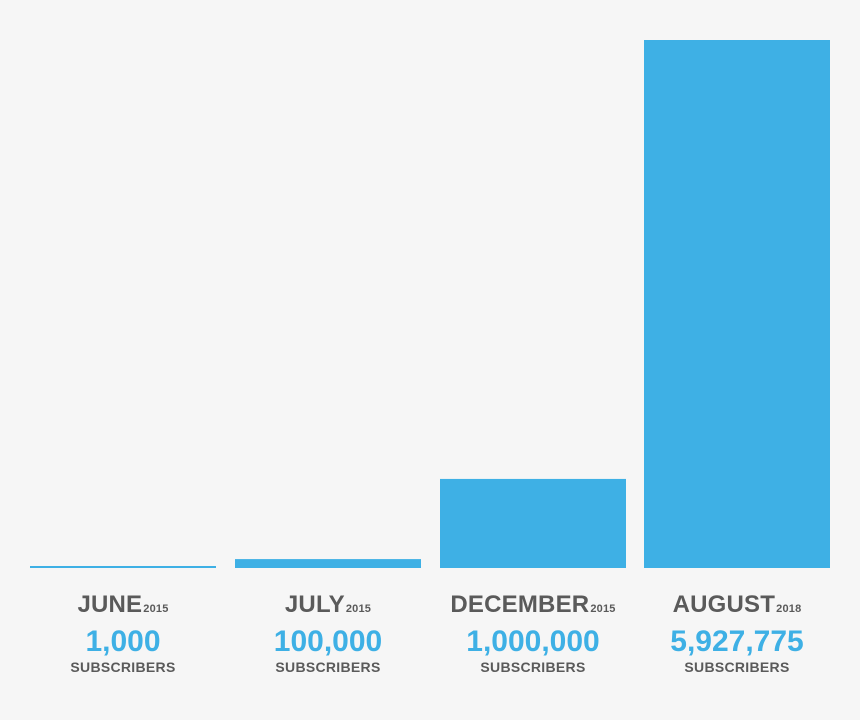 This screenshot has height=720, width=860. I want to click on month-label: DECEMBER2015, so click(533, 607).